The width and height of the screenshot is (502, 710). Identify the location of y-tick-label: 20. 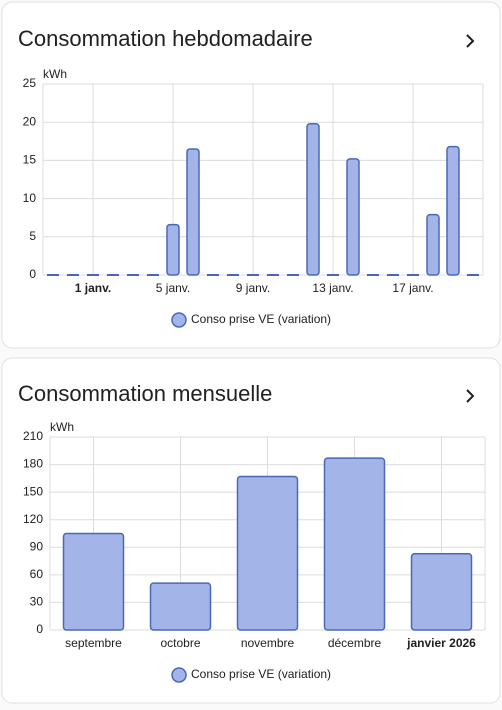
(30, 121).